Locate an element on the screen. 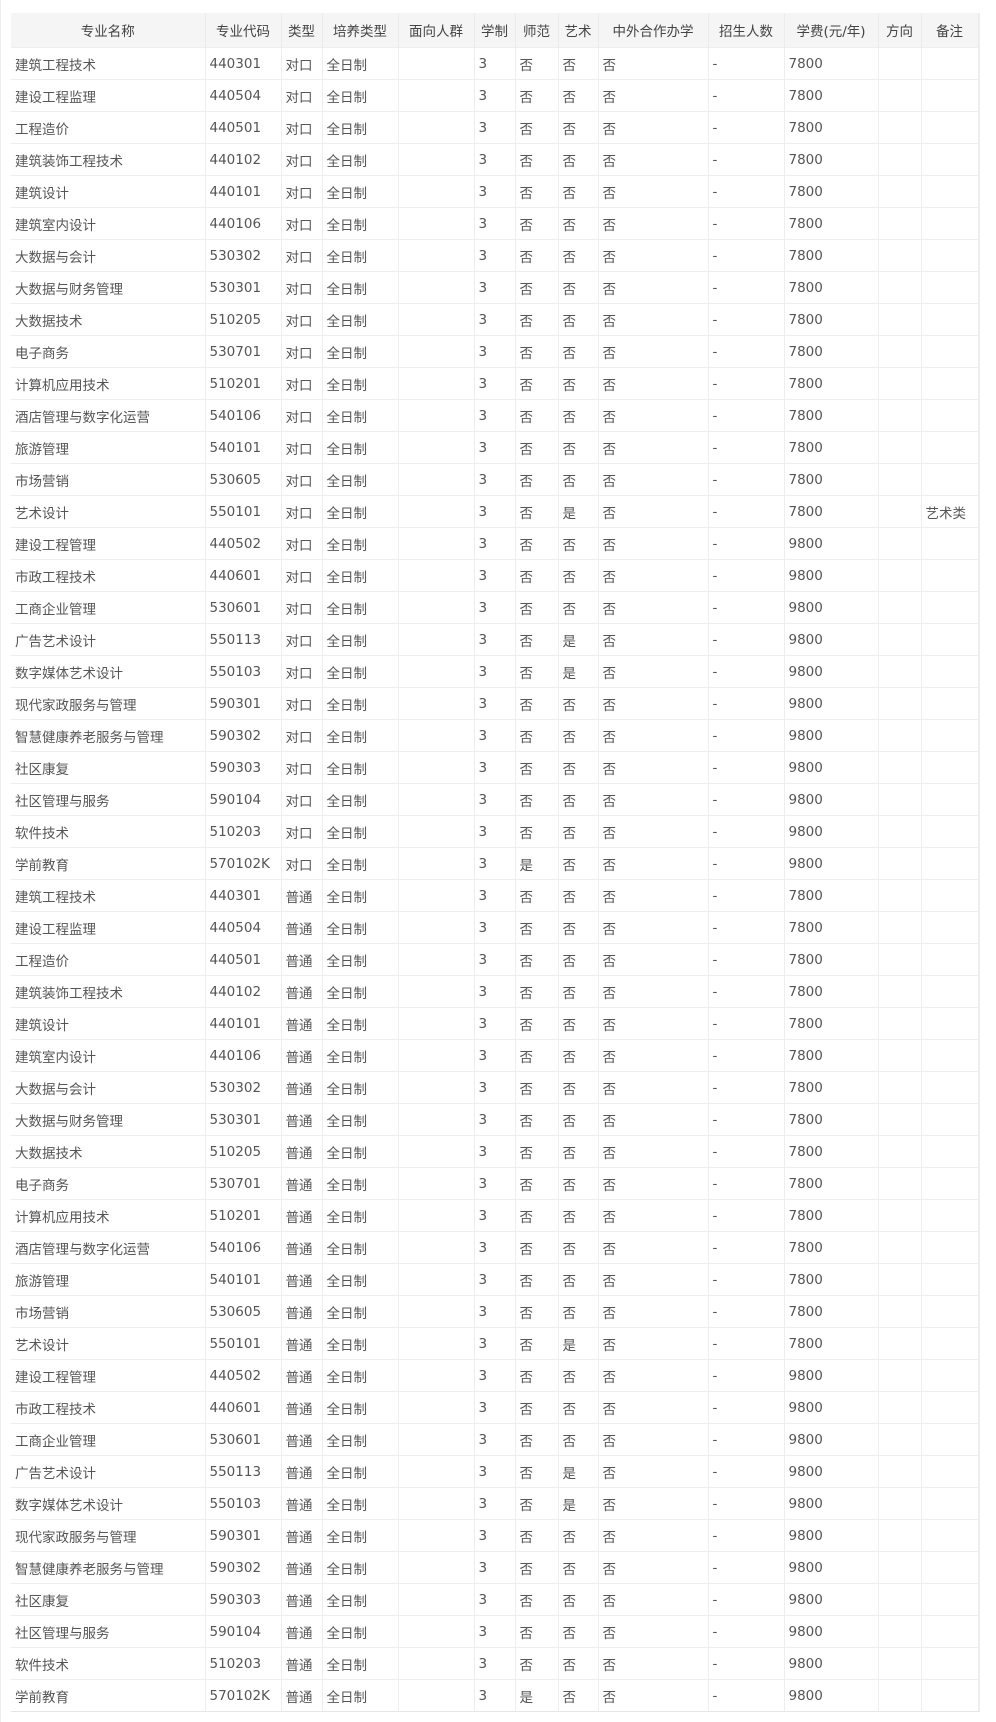 The image size is (996, 1722). major-code-cell: 590303 is located at coordinates (243, 767).